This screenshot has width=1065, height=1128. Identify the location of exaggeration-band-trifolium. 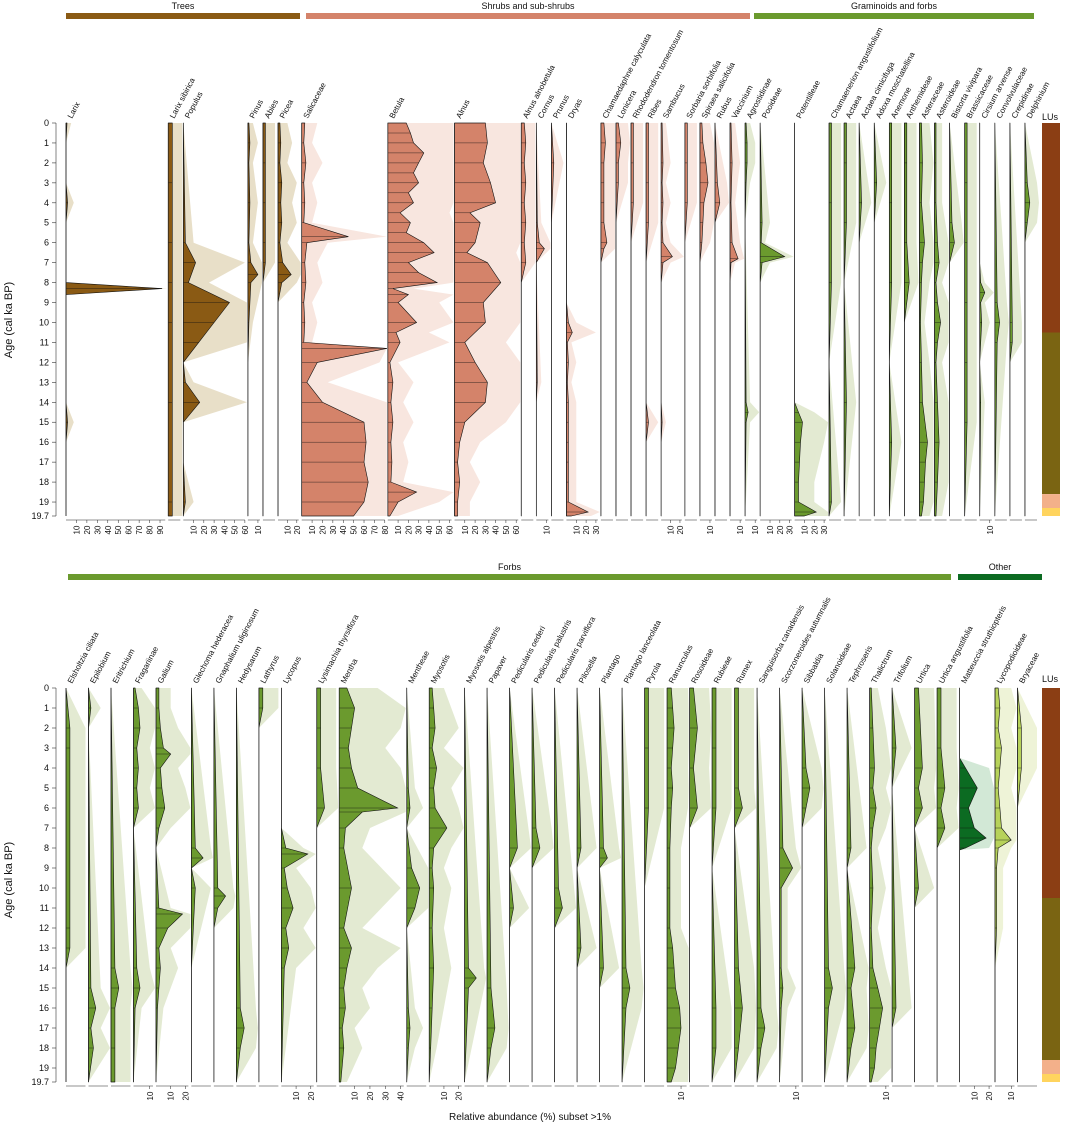
(902, 885).